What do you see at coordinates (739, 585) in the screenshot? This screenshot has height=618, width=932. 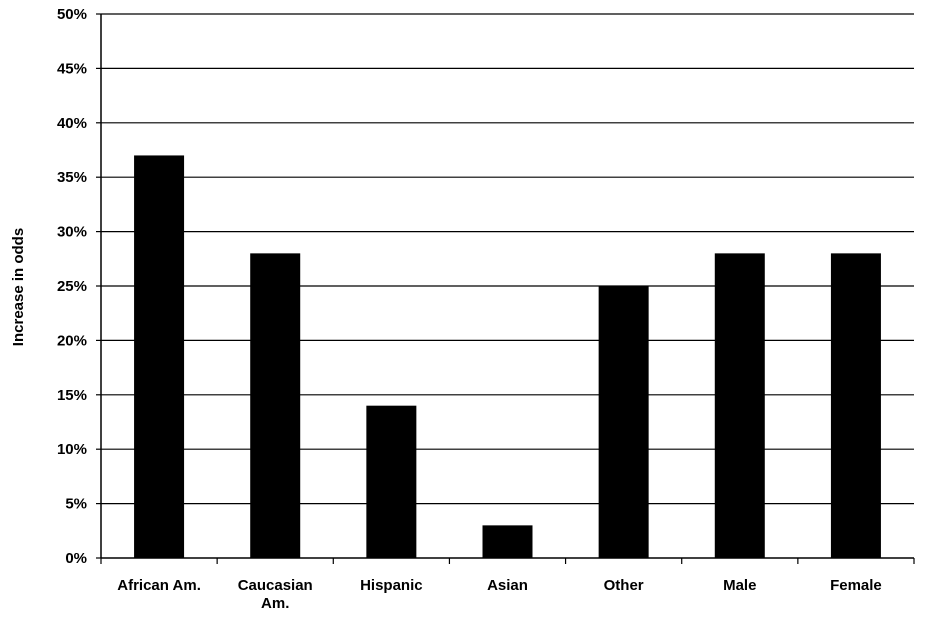 I see `x-tick-label: Male` at bounding box center [739, 585].